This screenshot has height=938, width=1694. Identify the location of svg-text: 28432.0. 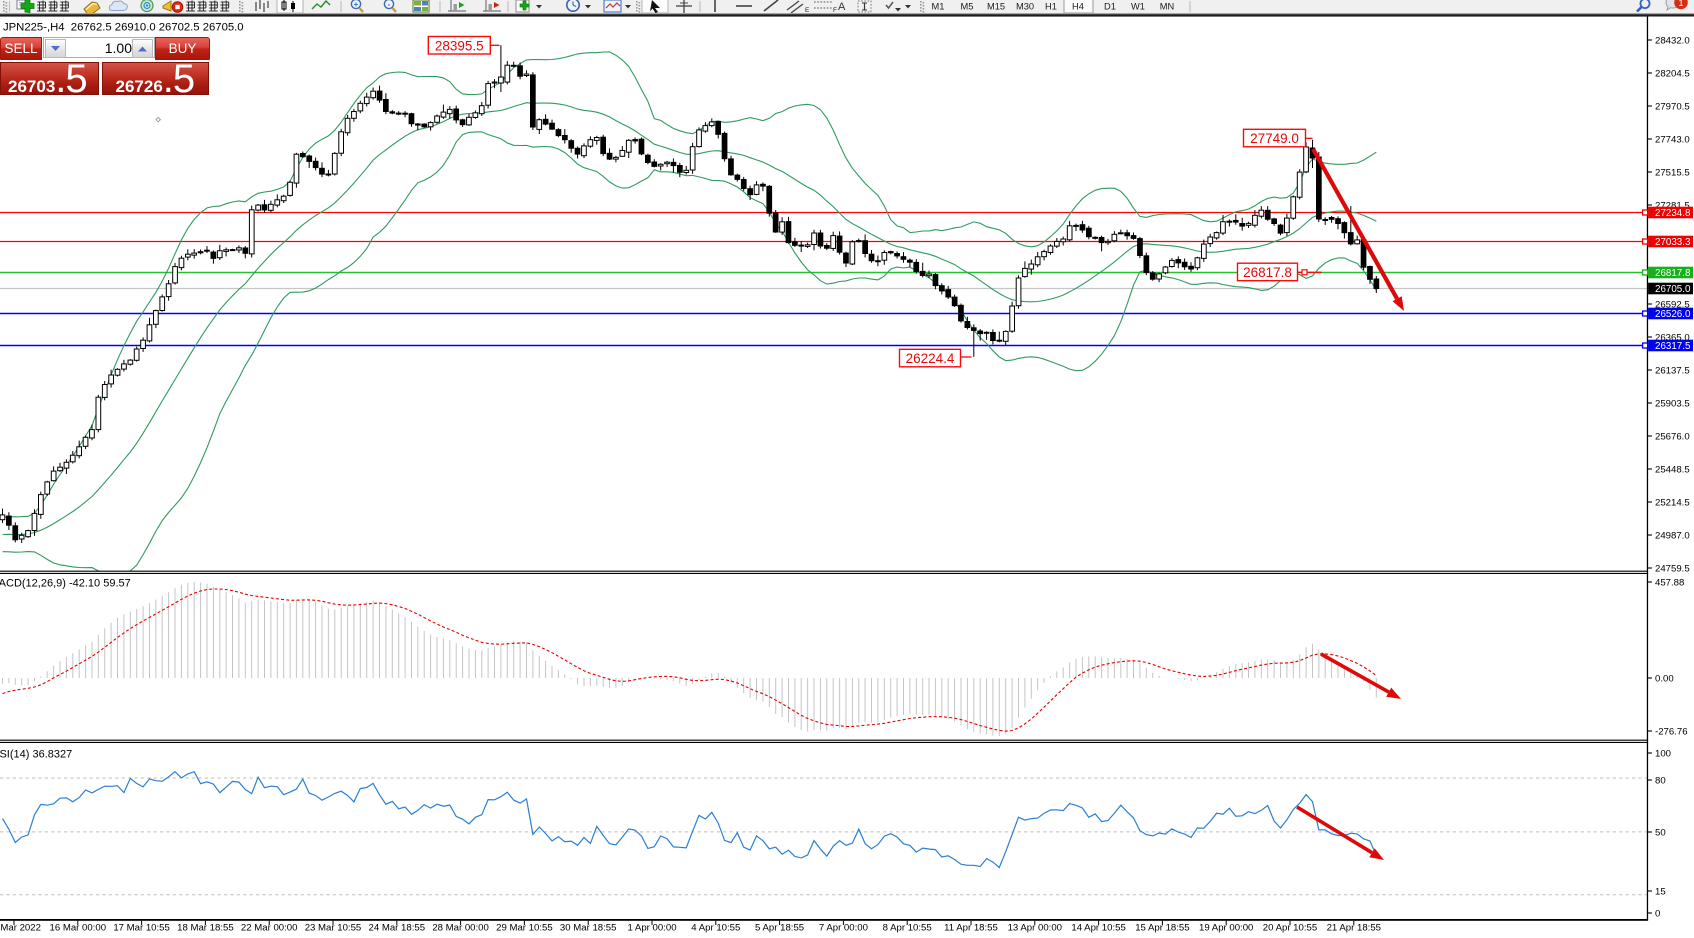
(1672, 40).